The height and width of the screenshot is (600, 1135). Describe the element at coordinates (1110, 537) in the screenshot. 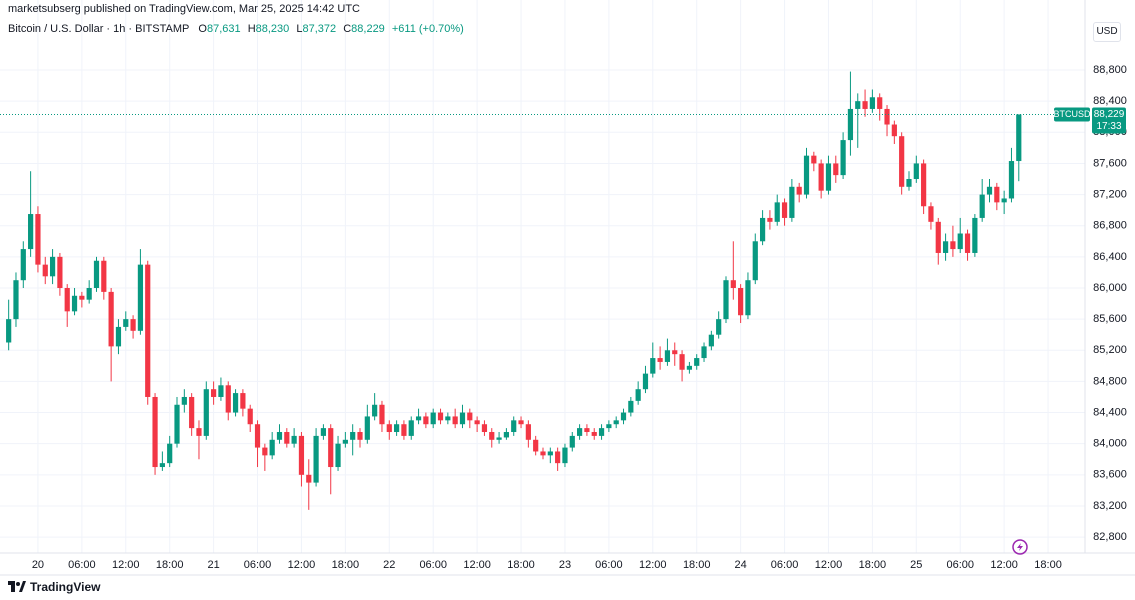

I see `y-tick-label: 82,800` at that location.